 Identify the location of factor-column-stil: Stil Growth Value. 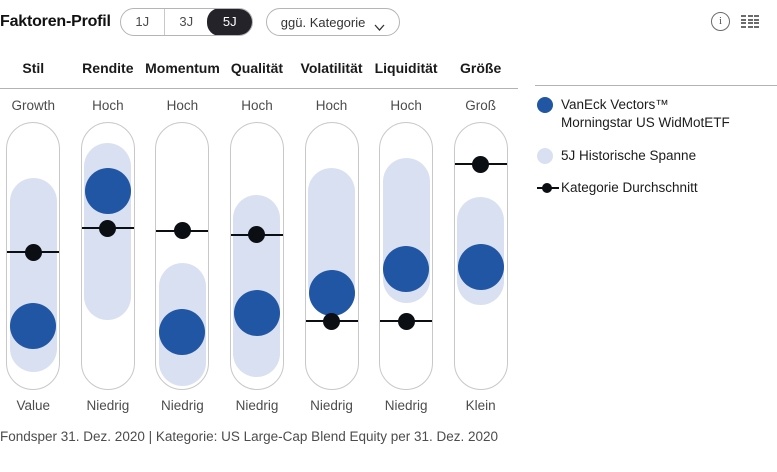
(35, 245).